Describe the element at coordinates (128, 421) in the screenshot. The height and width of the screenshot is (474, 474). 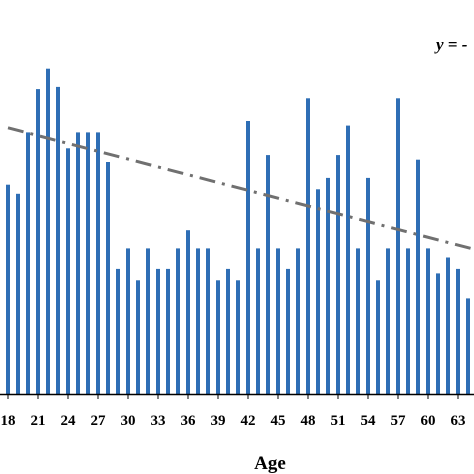
I see `x-tick-label-30: 30` at that location.